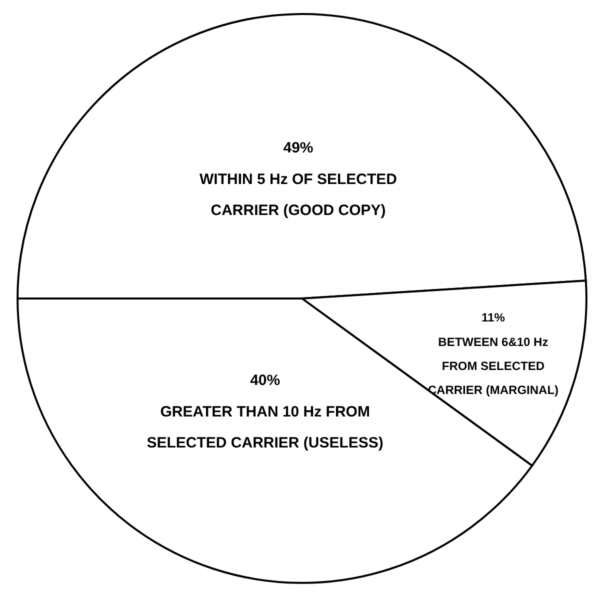 The width and height of the screenshot is (603, 596). What do you see at coordinates (265, 381) in the screenshot?
I see `data-label: 40%` at bounding box center [265, 381].